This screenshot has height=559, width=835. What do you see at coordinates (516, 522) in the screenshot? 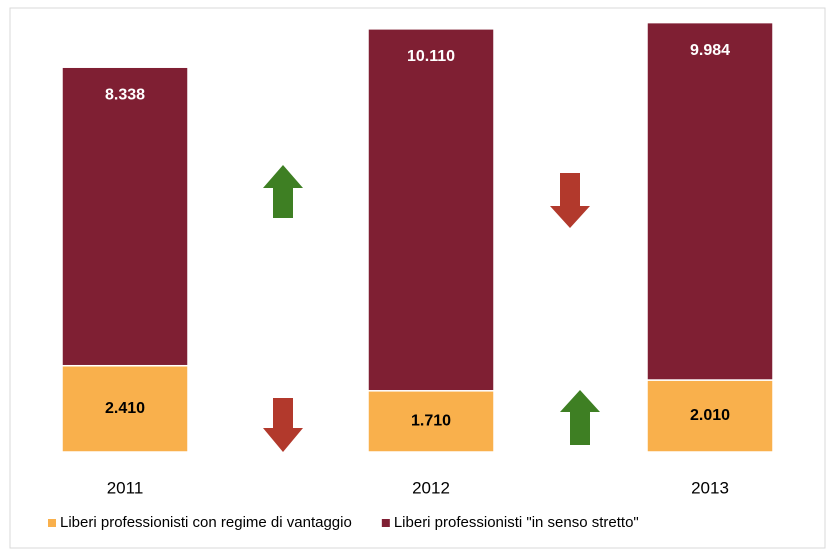
I see `legend-label: Liberi professionisti "in senso stretto"` at bounding box center [516, 522].